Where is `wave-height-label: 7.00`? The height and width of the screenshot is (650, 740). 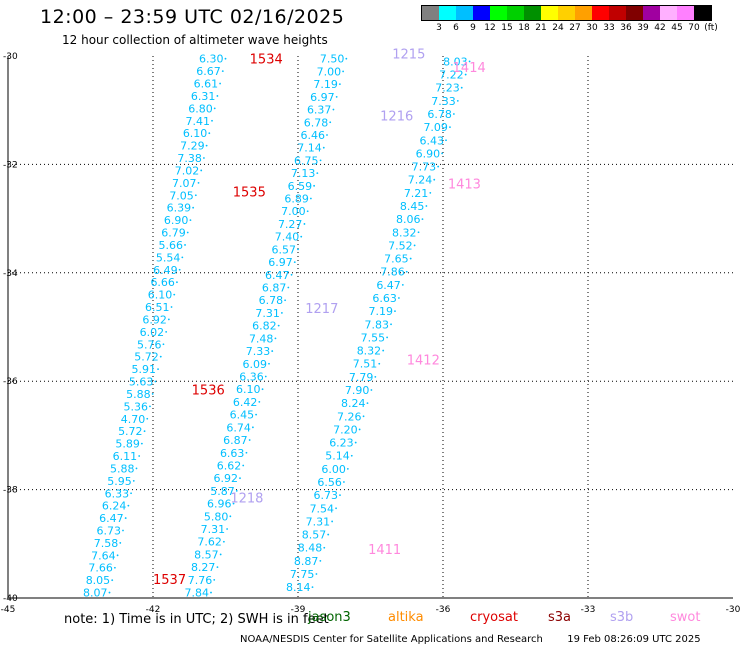
wave-height-label: 7.00 is located at coordinates (293, 211).